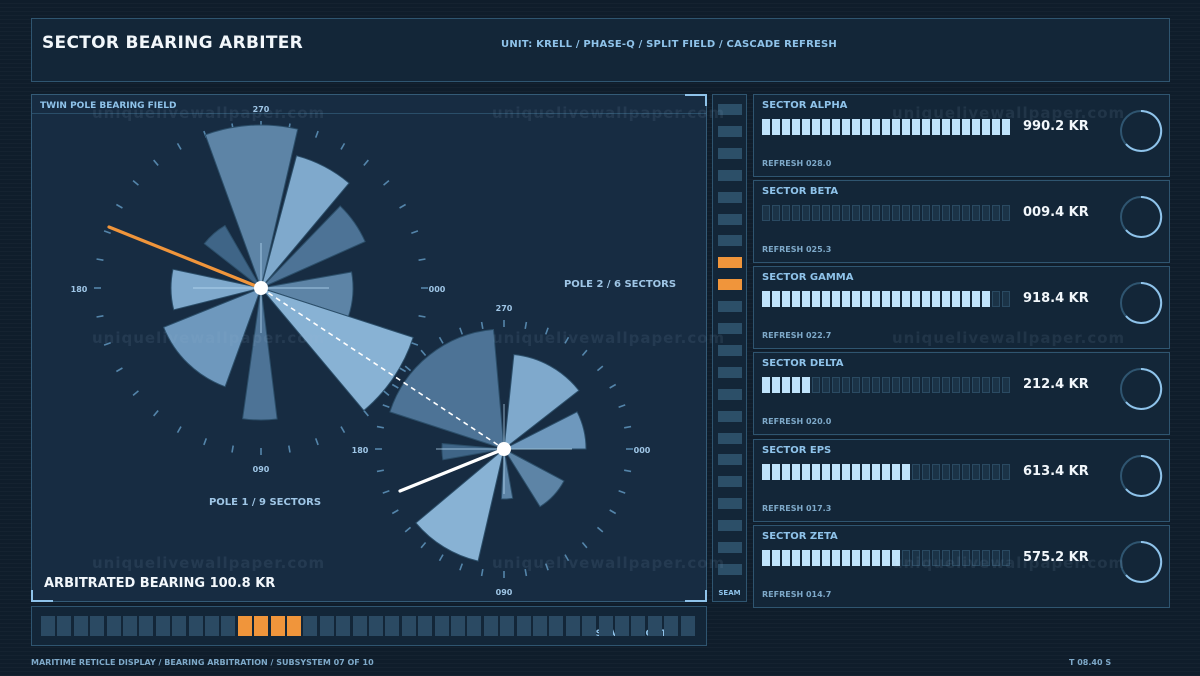  I want to click on field-label: TWIN POLE BEARING FIELD, so click(108, 106).